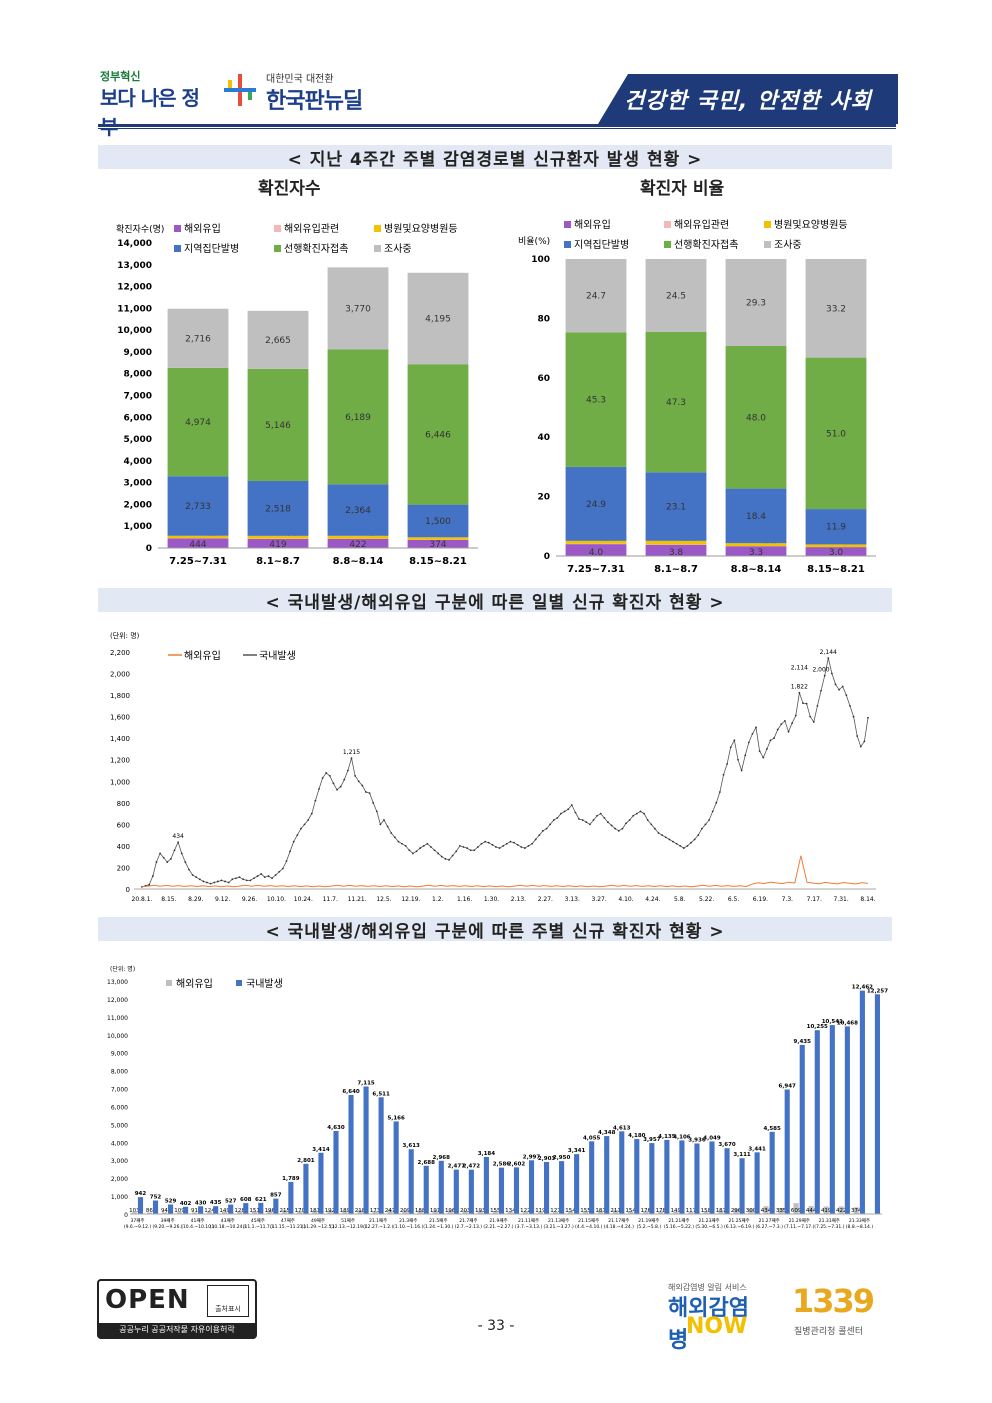 The image size is (992, 1403). I want to click on x-tick-label: 8.1~8.7, so click(278, 561).